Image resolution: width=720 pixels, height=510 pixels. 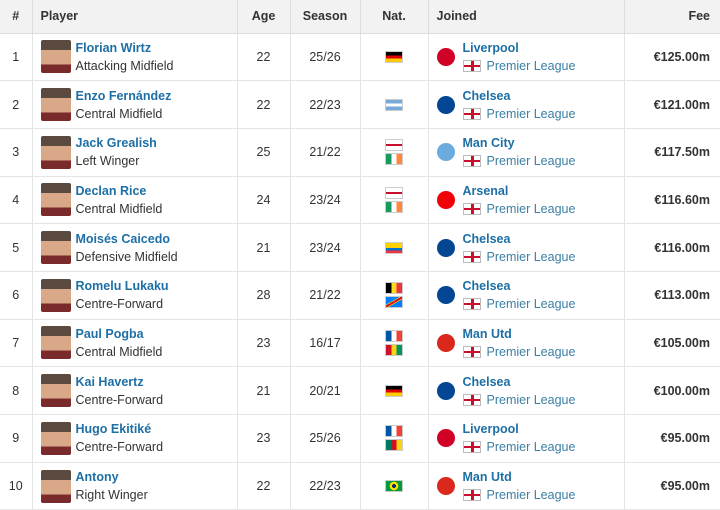 I want to click on player-position: Centre-Forward, so click(x=119, y=304).